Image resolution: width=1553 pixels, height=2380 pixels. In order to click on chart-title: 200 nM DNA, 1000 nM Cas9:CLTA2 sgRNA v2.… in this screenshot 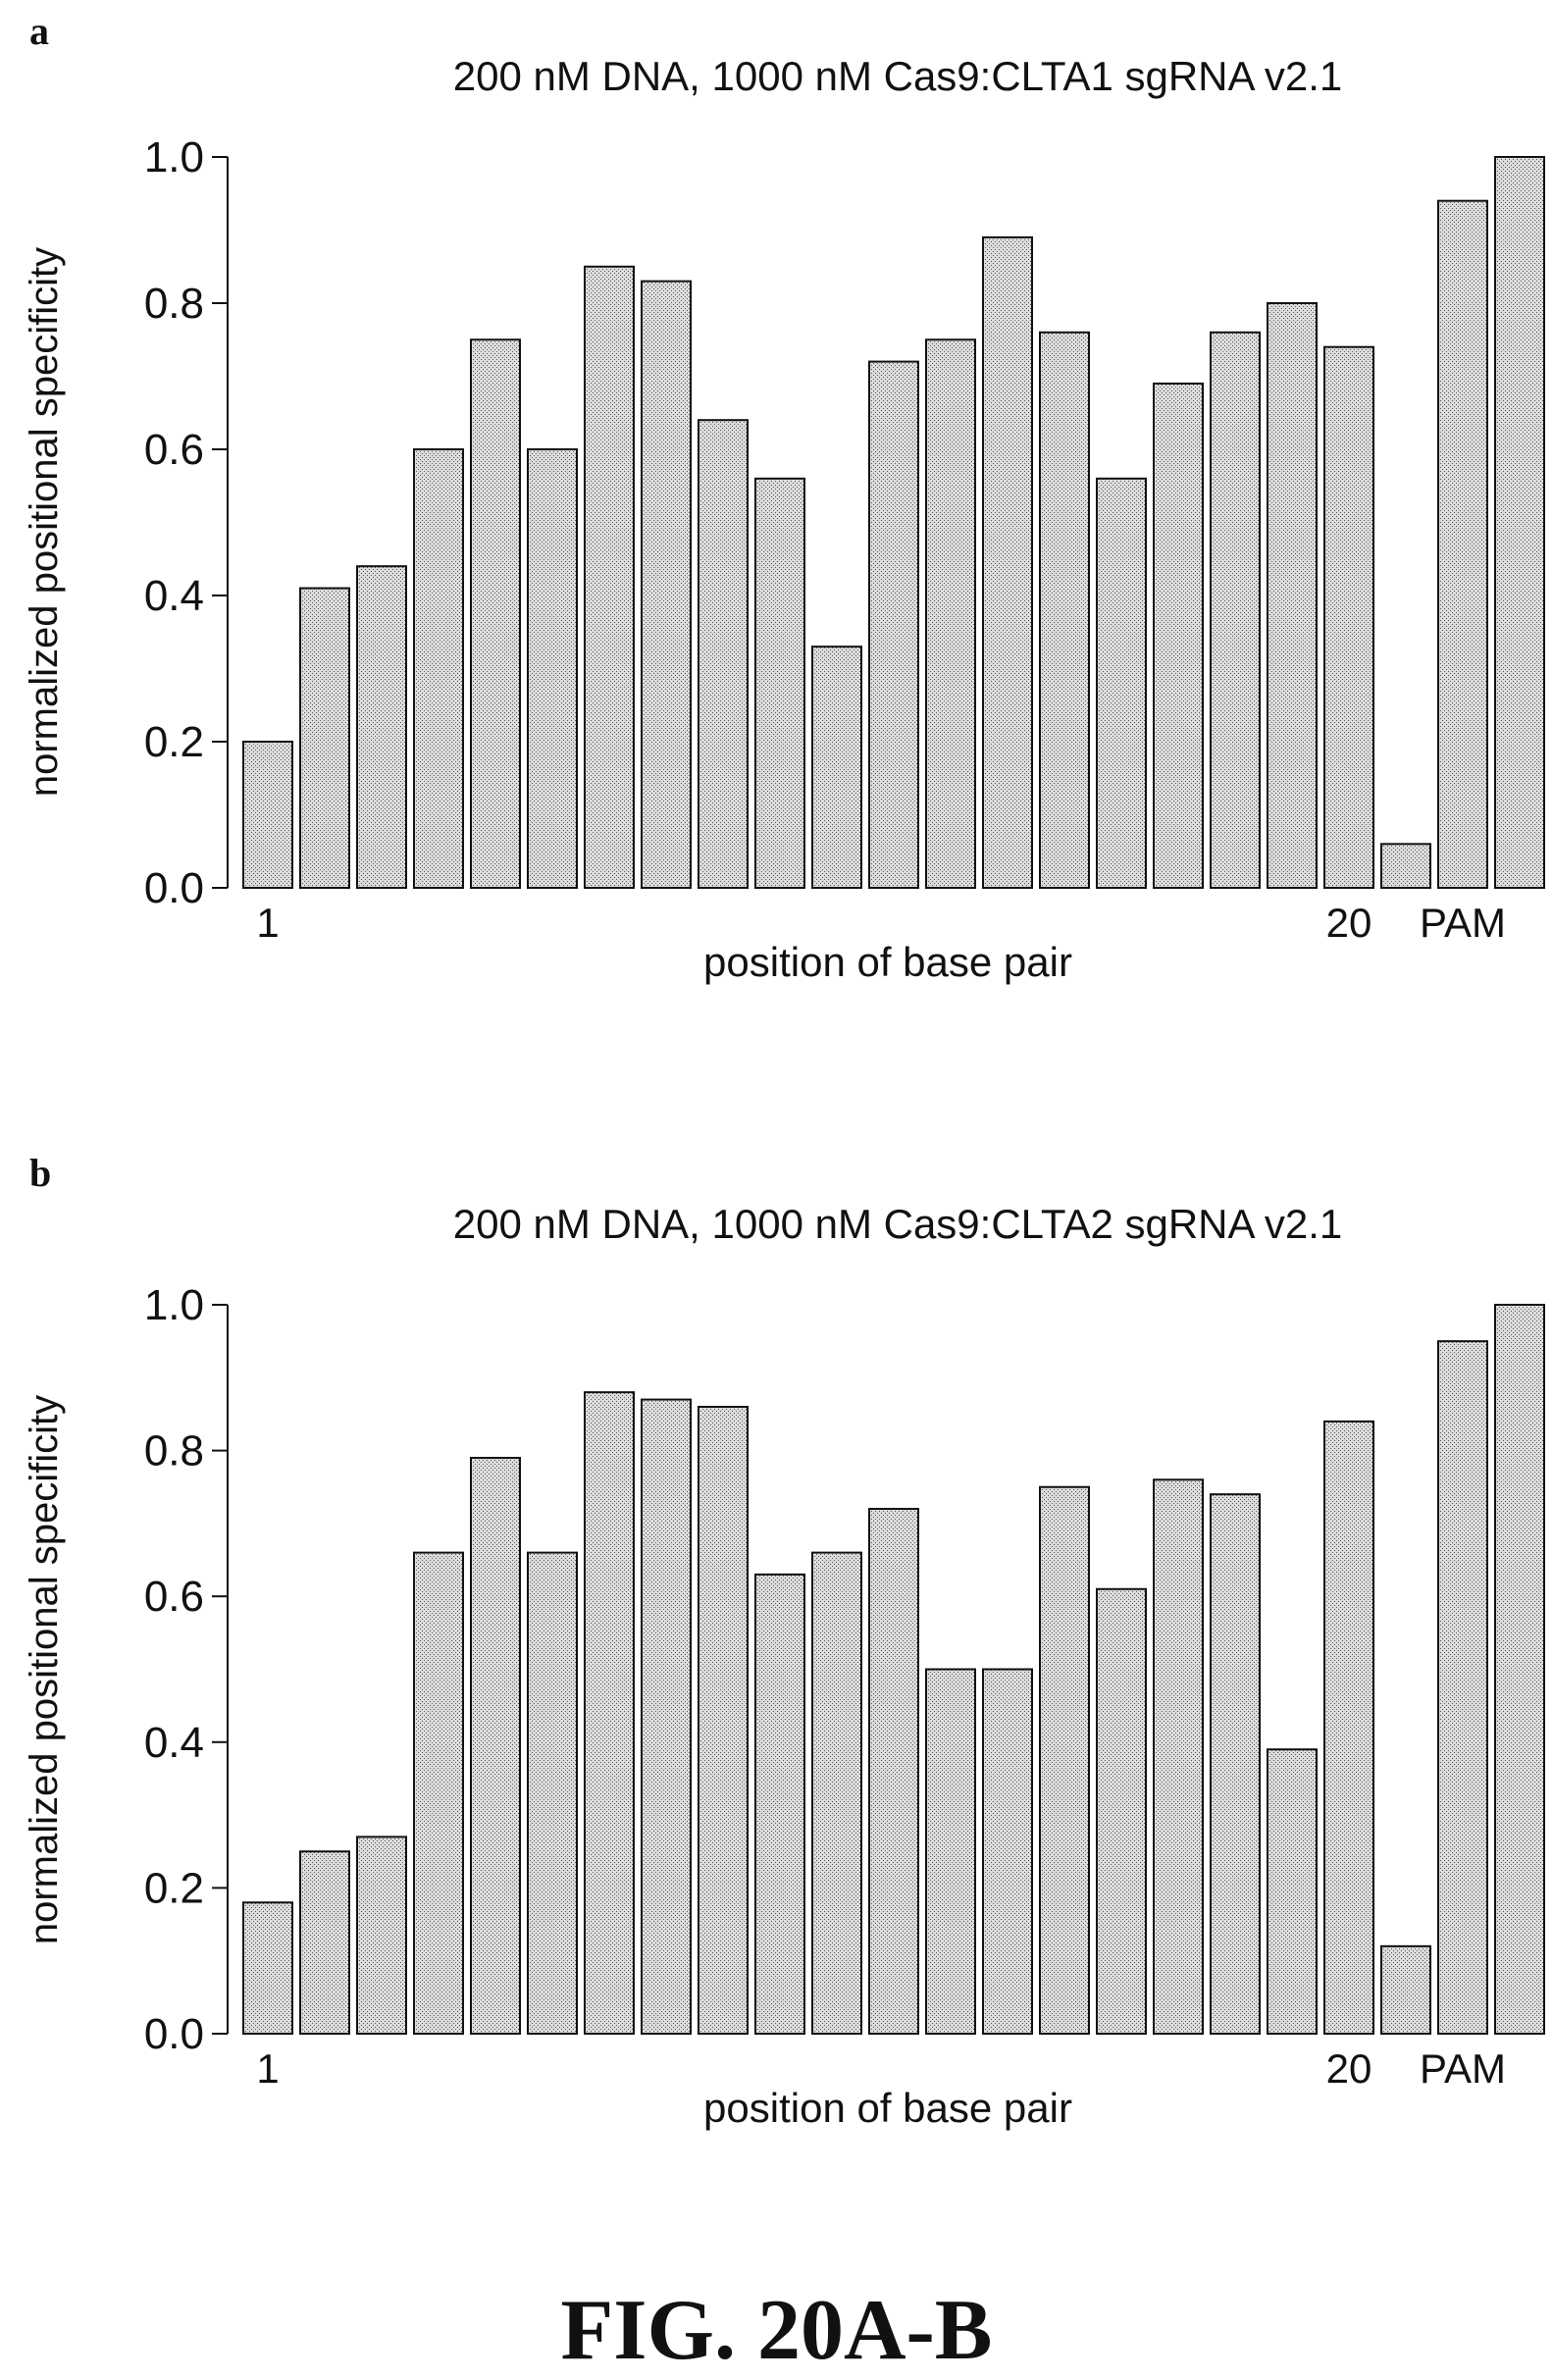, I will do `click(898, 1224)`.